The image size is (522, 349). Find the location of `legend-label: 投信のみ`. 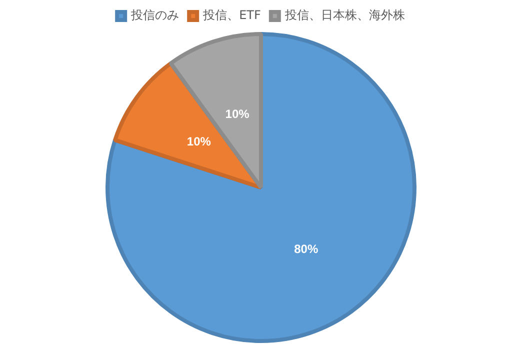

legend-label: 投信のみ is located at coordinates (155, 15).